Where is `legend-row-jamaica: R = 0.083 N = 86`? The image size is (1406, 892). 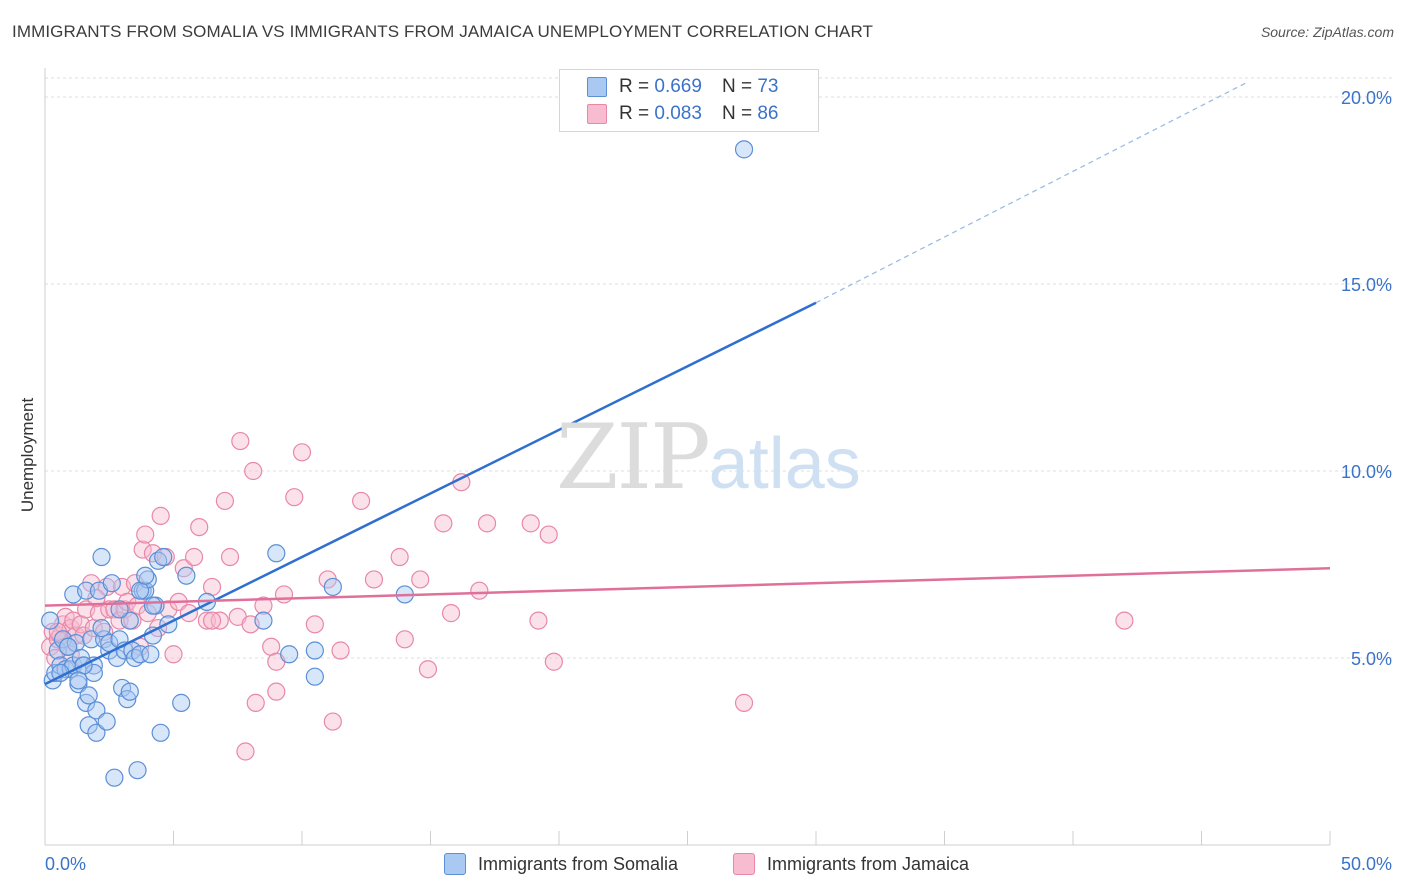
legend-row-jamaica: R = 0.083 N = 86 is located at coordinates (682, 114).